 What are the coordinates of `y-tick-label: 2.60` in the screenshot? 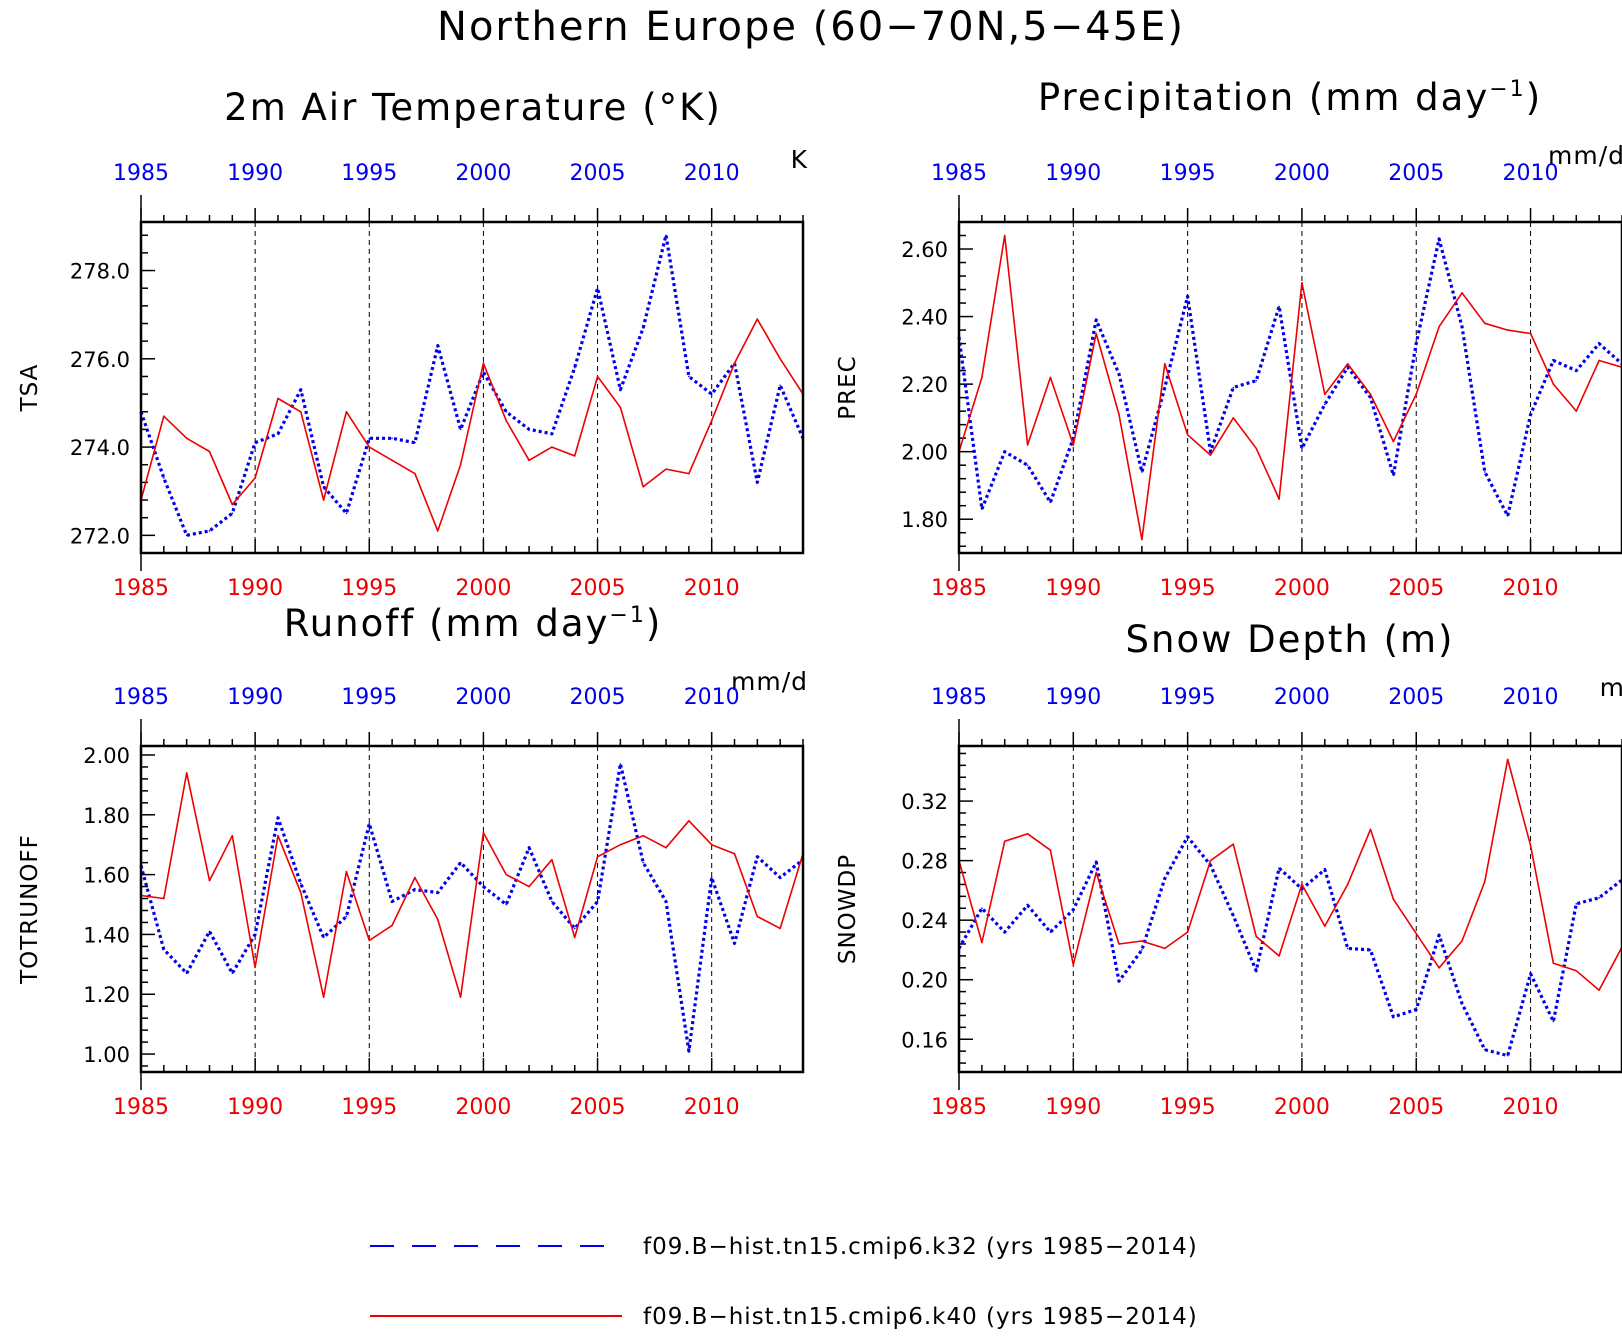 It's located at (924, 250).